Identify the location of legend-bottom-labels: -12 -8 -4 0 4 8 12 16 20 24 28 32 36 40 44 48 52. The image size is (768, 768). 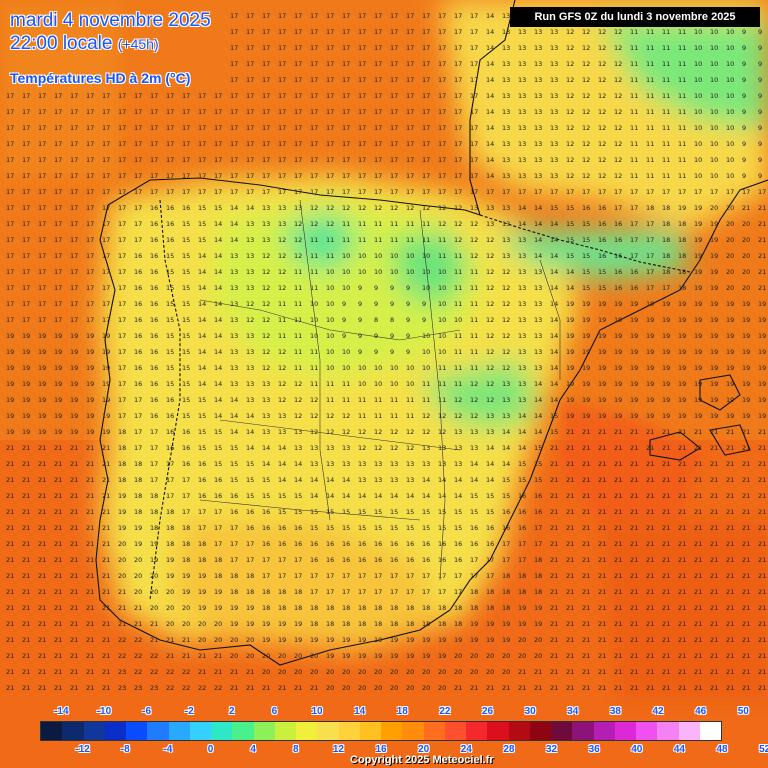
(404, 750).